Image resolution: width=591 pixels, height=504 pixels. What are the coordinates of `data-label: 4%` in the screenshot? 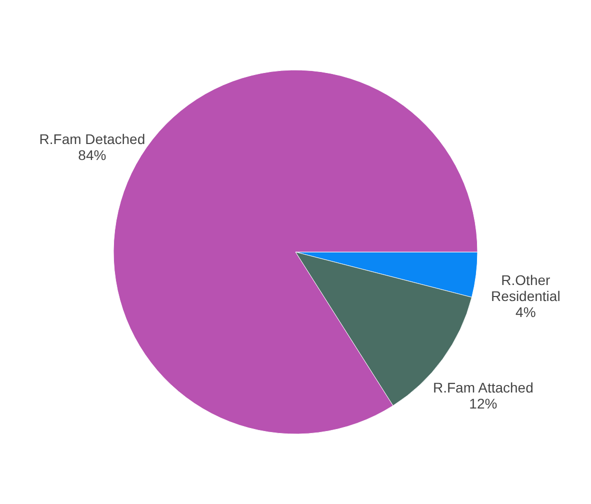 It's located at (526, 312).